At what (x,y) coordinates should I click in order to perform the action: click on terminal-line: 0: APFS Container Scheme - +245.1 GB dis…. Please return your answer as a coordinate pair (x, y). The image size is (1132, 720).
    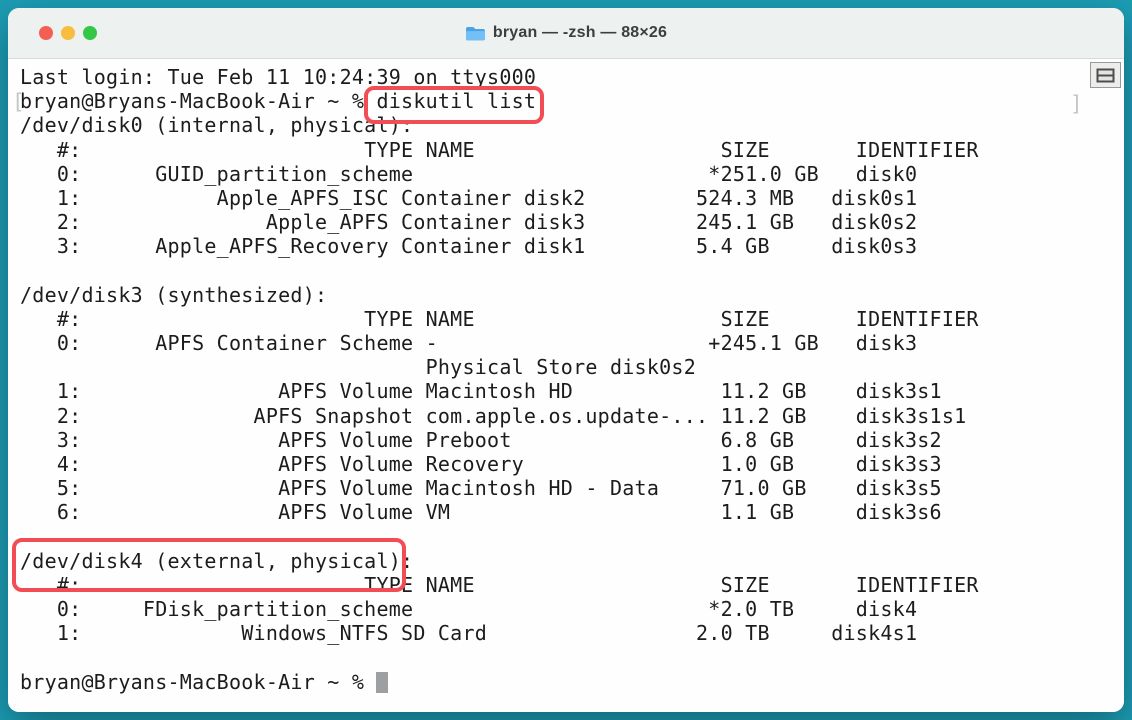
    Looking at the image, I should click on (469, 343).